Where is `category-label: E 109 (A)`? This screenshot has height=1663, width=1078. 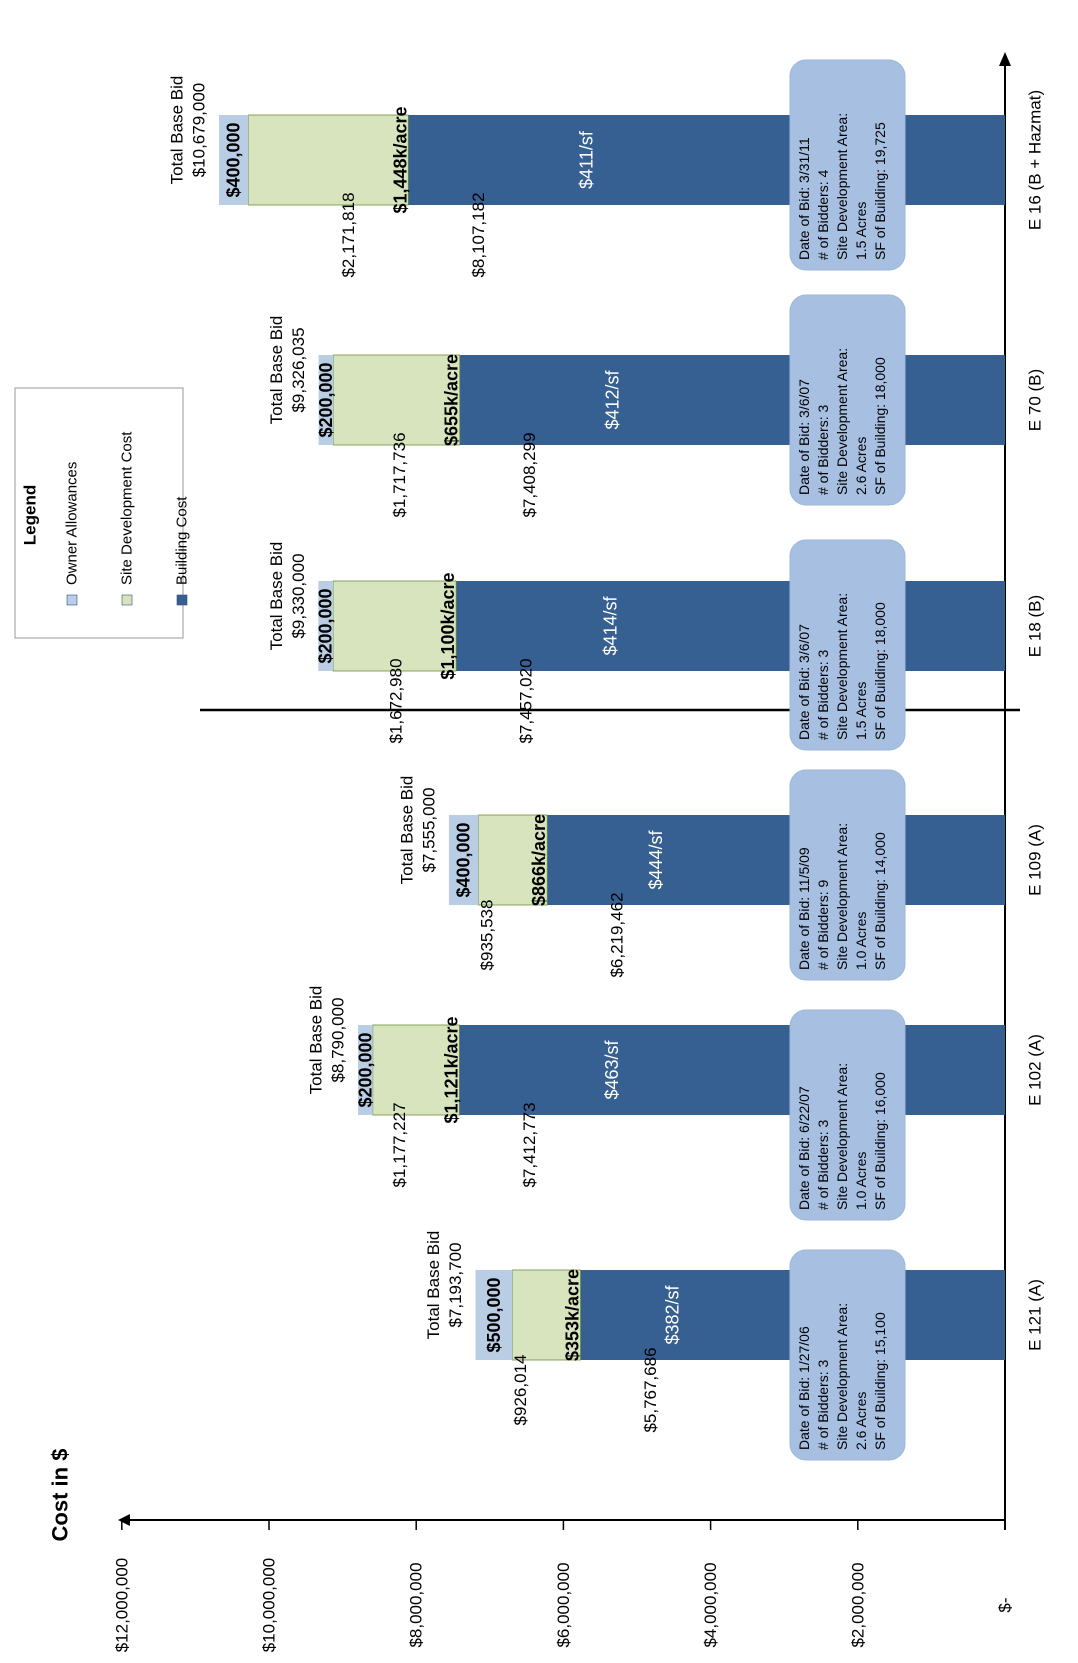
category-label: E 109 (A) is located at coordinates (1035, 860).